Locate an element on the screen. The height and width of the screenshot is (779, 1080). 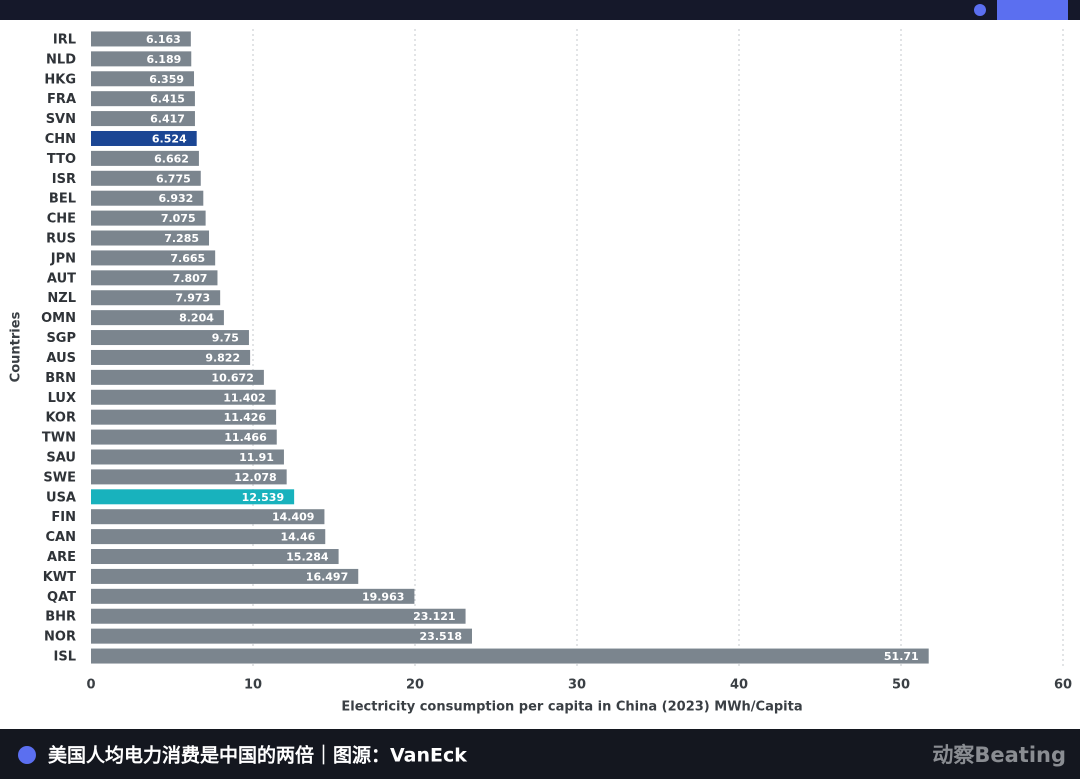
value-label: 6.417 is located at coordinates (167, 119).